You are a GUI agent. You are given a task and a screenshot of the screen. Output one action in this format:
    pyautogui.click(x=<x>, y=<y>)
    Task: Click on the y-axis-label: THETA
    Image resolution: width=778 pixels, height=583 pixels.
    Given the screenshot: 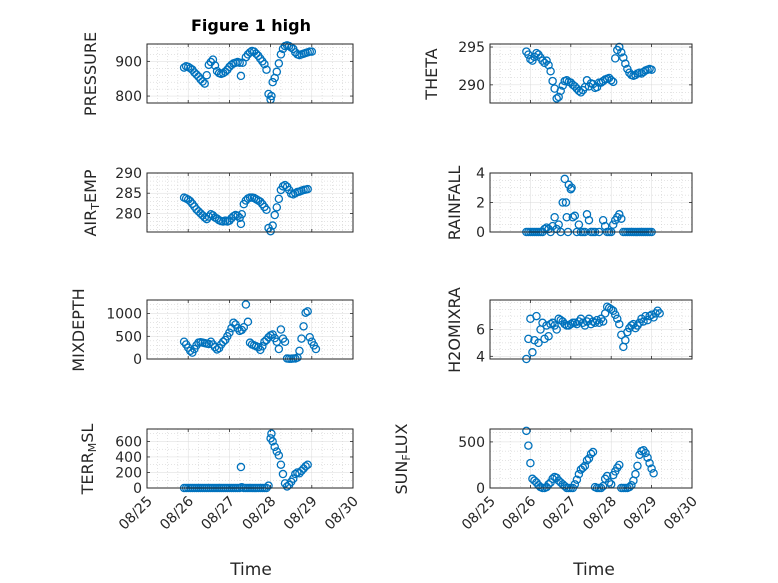 What is the action you would take?
    pyautogui.click(x=431, y=74)
    